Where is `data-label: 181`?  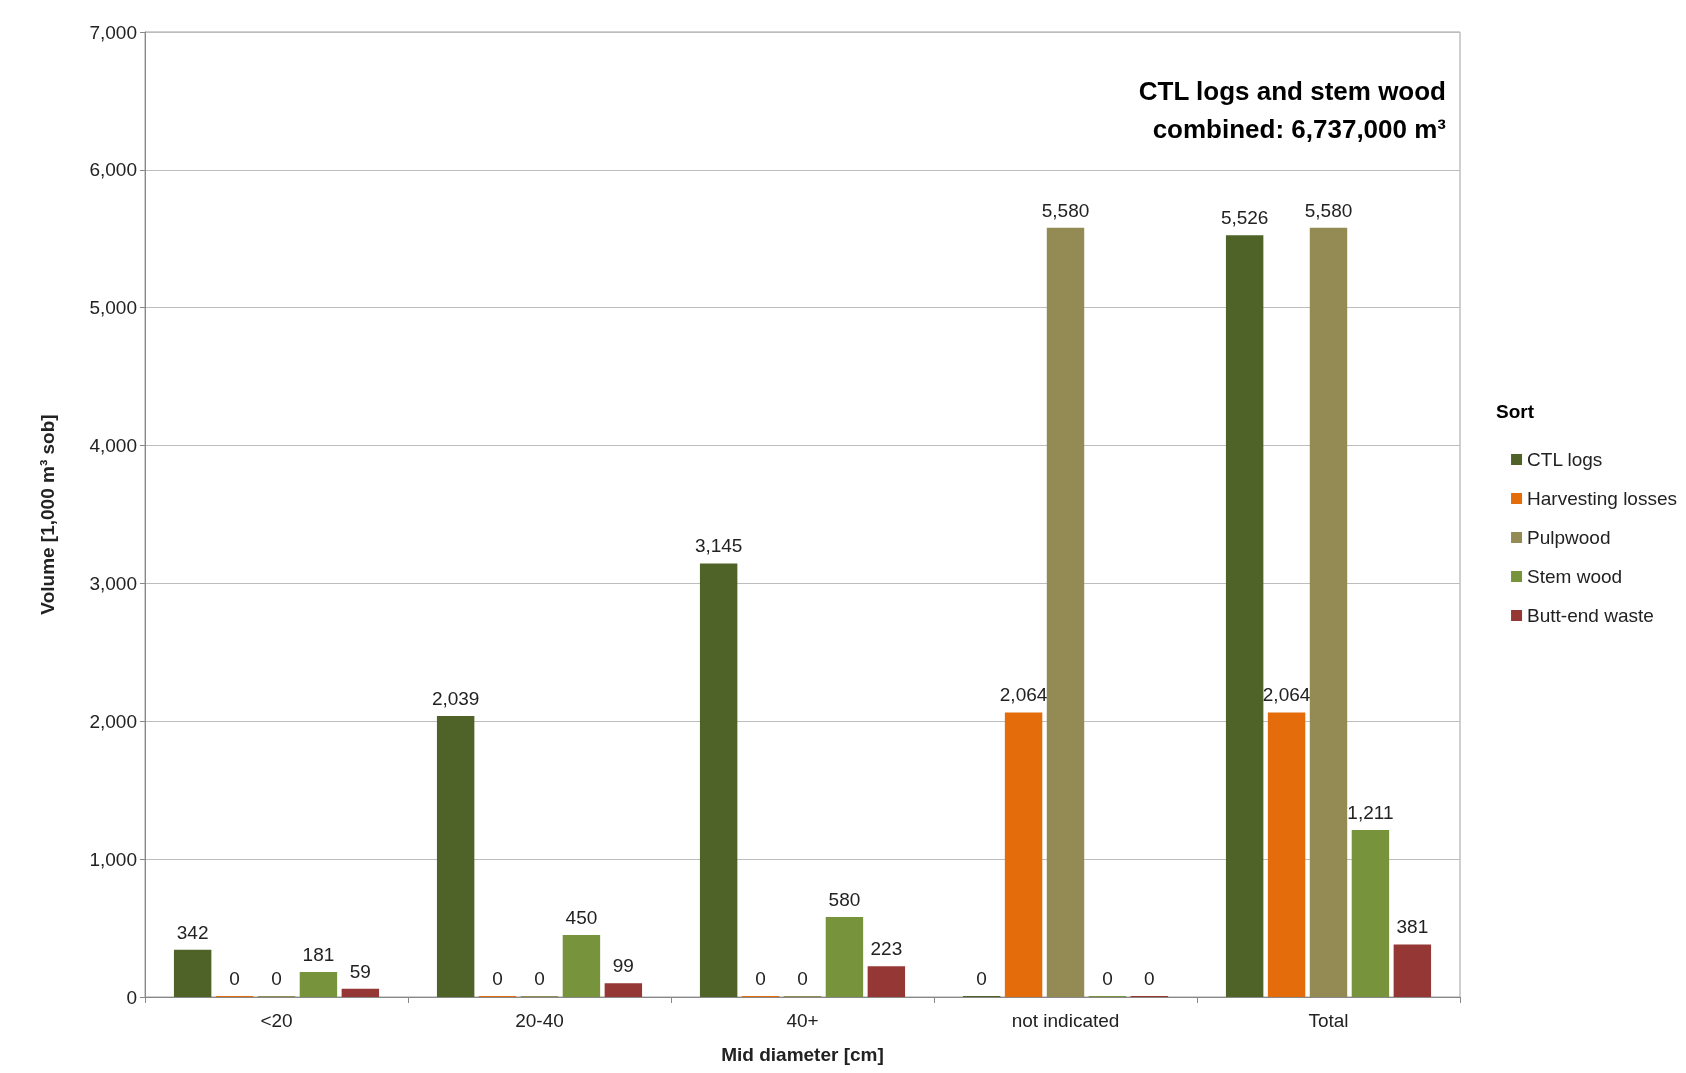
data-label: 181 is located at coordinates (318, 955).